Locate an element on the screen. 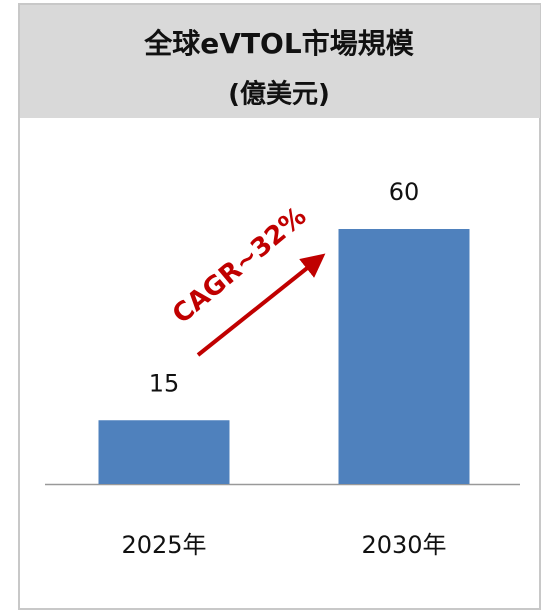 Image resolution: width=541 pixels, height=614 pixels. chart-title: 全球eVTOL市場規模 is located at coordinates (278, 43).